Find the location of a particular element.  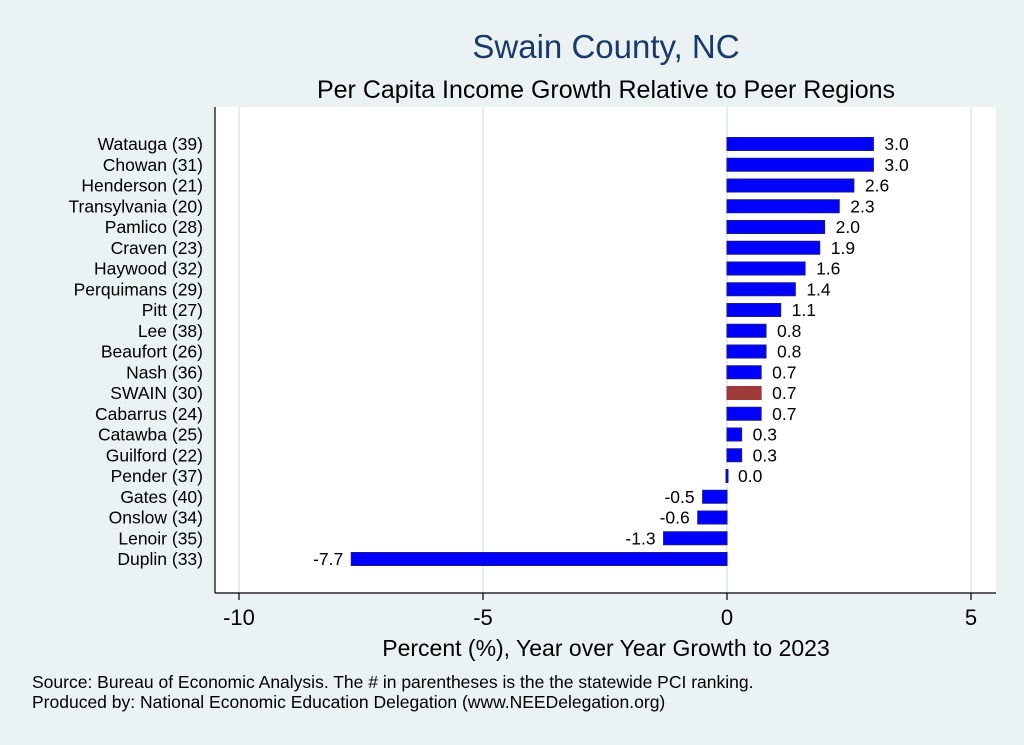

category-label-15: Guilford (22) is located at coordinates (154, 455).